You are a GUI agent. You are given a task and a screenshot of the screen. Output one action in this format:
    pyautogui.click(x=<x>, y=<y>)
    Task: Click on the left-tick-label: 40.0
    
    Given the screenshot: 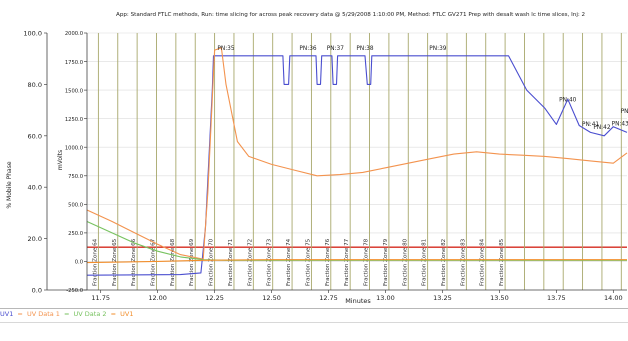 What is the action you would take?
    pyautogui.click(x=35, y=188)
    